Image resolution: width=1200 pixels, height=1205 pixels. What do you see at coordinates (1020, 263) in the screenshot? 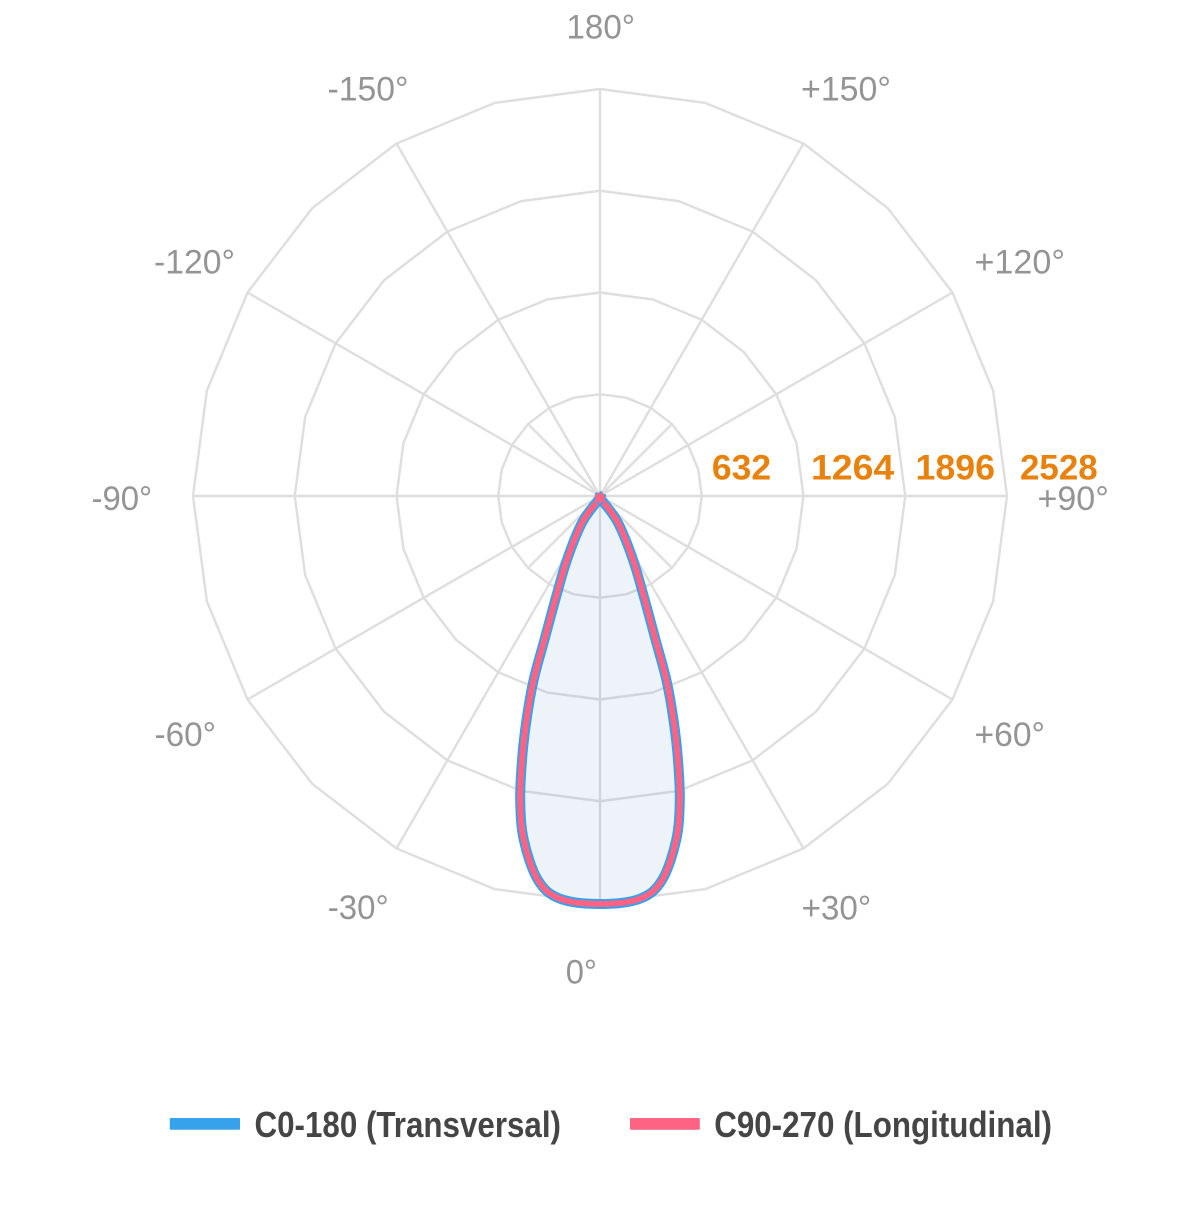
I see `svg-text: +120°` at bounding box center [1020, 263].